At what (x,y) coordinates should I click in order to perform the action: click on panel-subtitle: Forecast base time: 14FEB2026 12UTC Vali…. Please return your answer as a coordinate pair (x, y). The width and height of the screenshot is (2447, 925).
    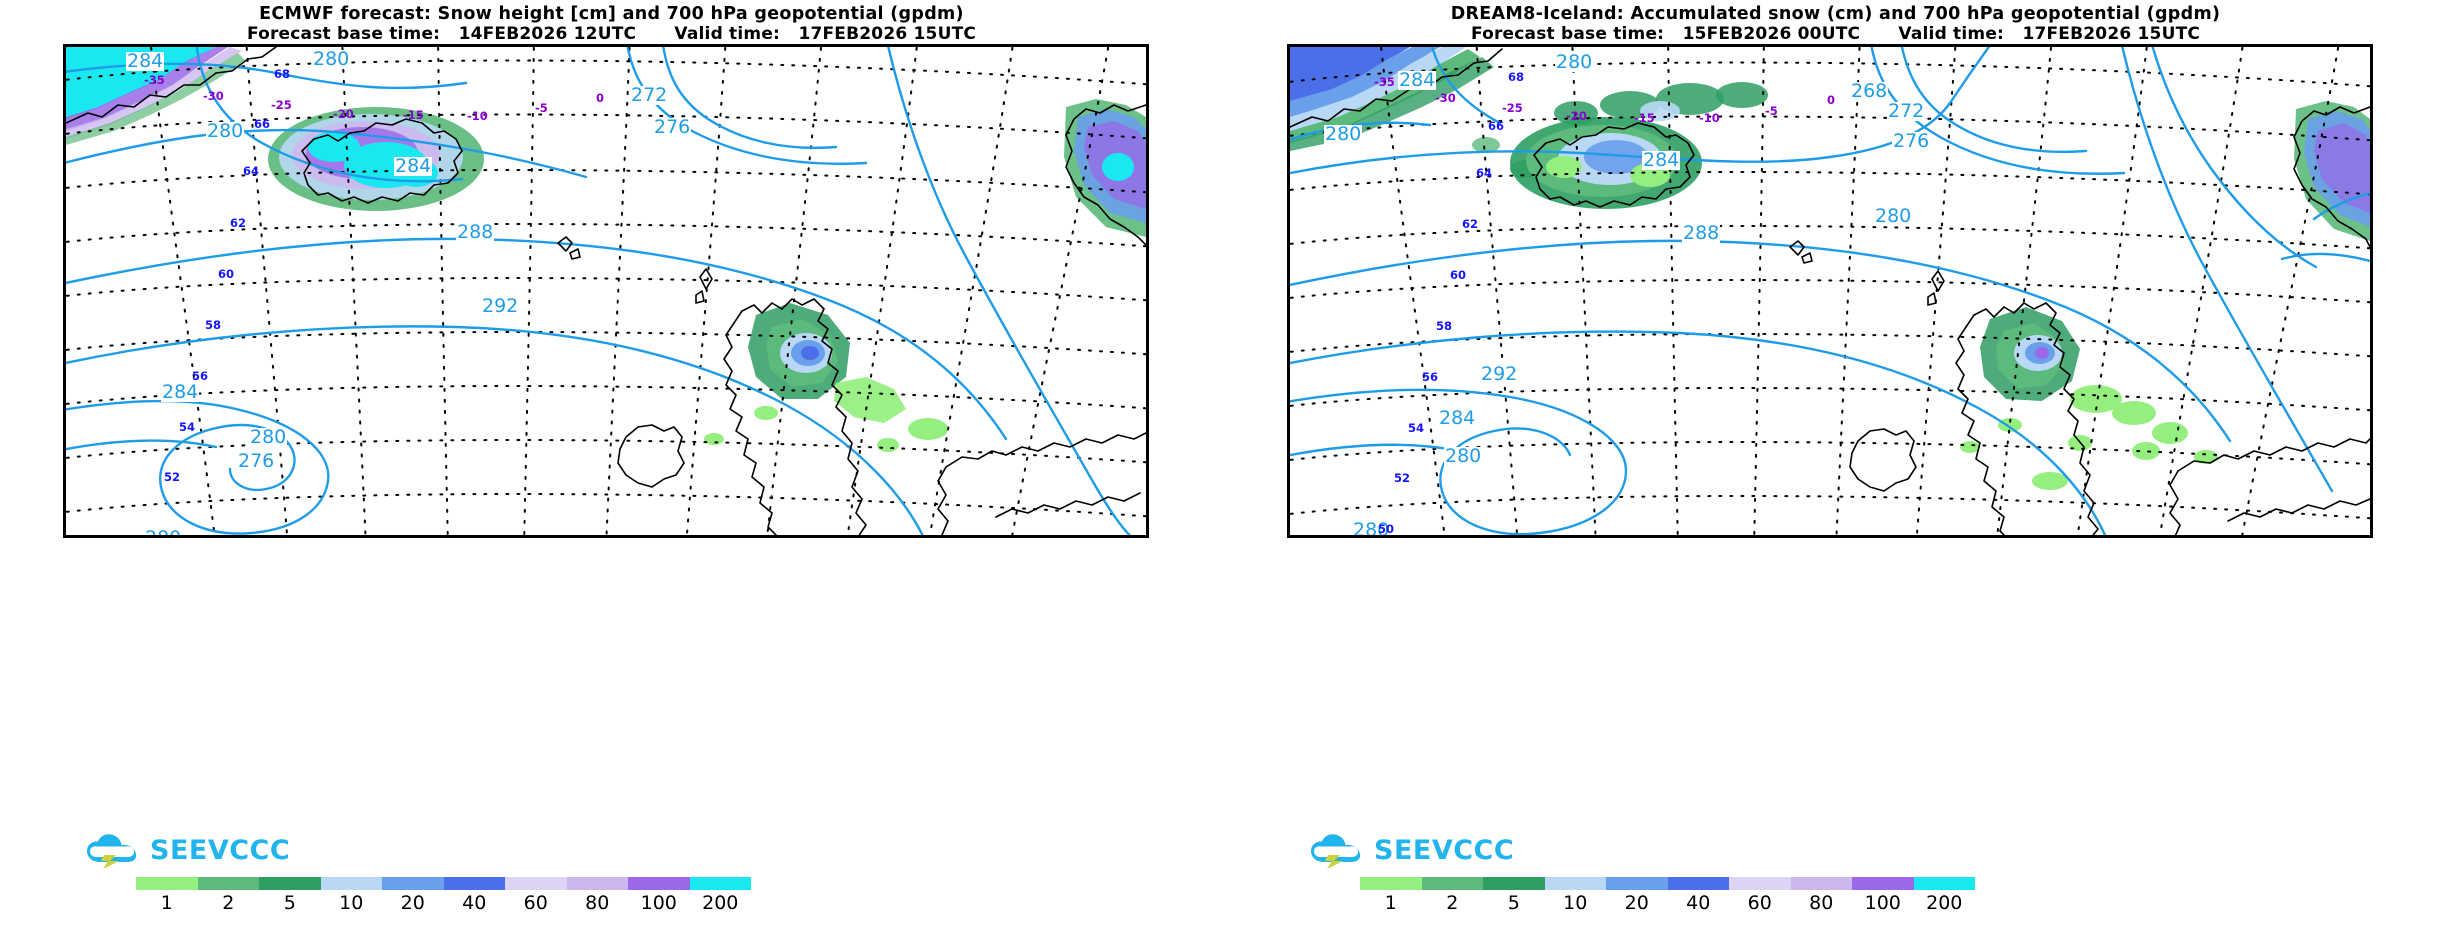
    Looking at the image, I should click on (611, 34).